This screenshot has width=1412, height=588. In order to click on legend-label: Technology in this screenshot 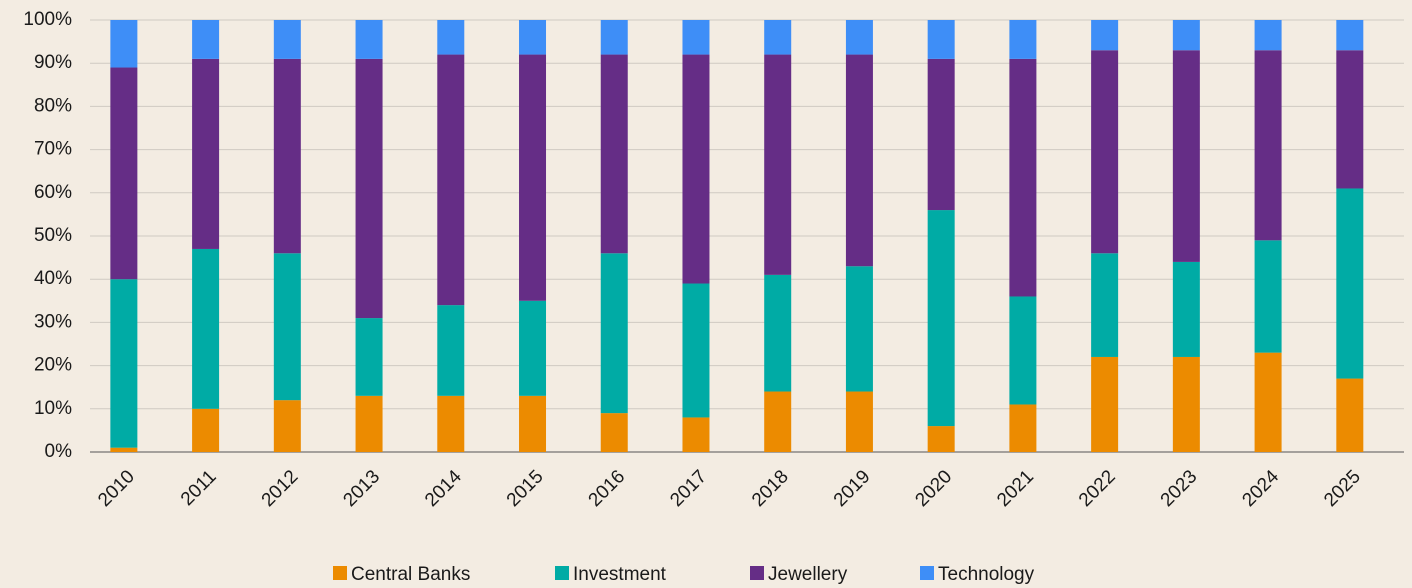, I will do `click(986, 574)`.